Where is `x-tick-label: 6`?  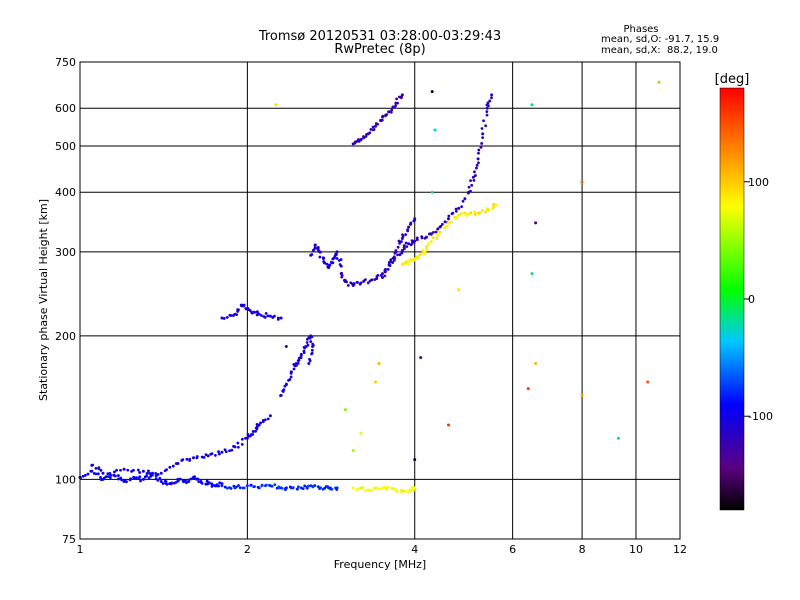 x-tick-label: 6 is located at coordinates (512, 549).